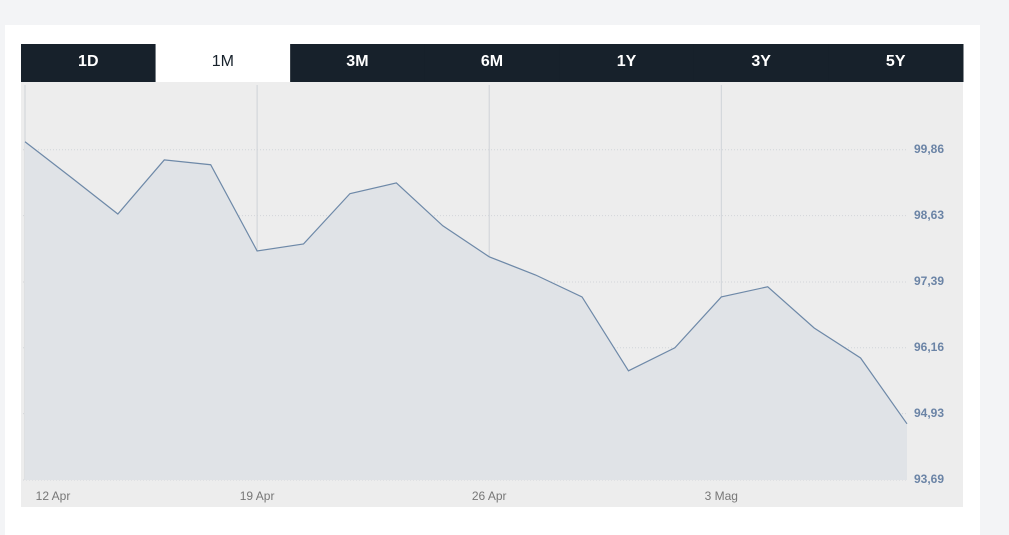 This screenshot has height=535, width=1009. I want to click on tab-label: 1M, so click(223, 61).